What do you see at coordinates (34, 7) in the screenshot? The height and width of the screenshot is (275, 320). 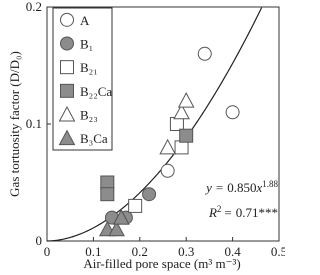 I see `y-tick-label: 0.2` at bounding box center [34, 7].